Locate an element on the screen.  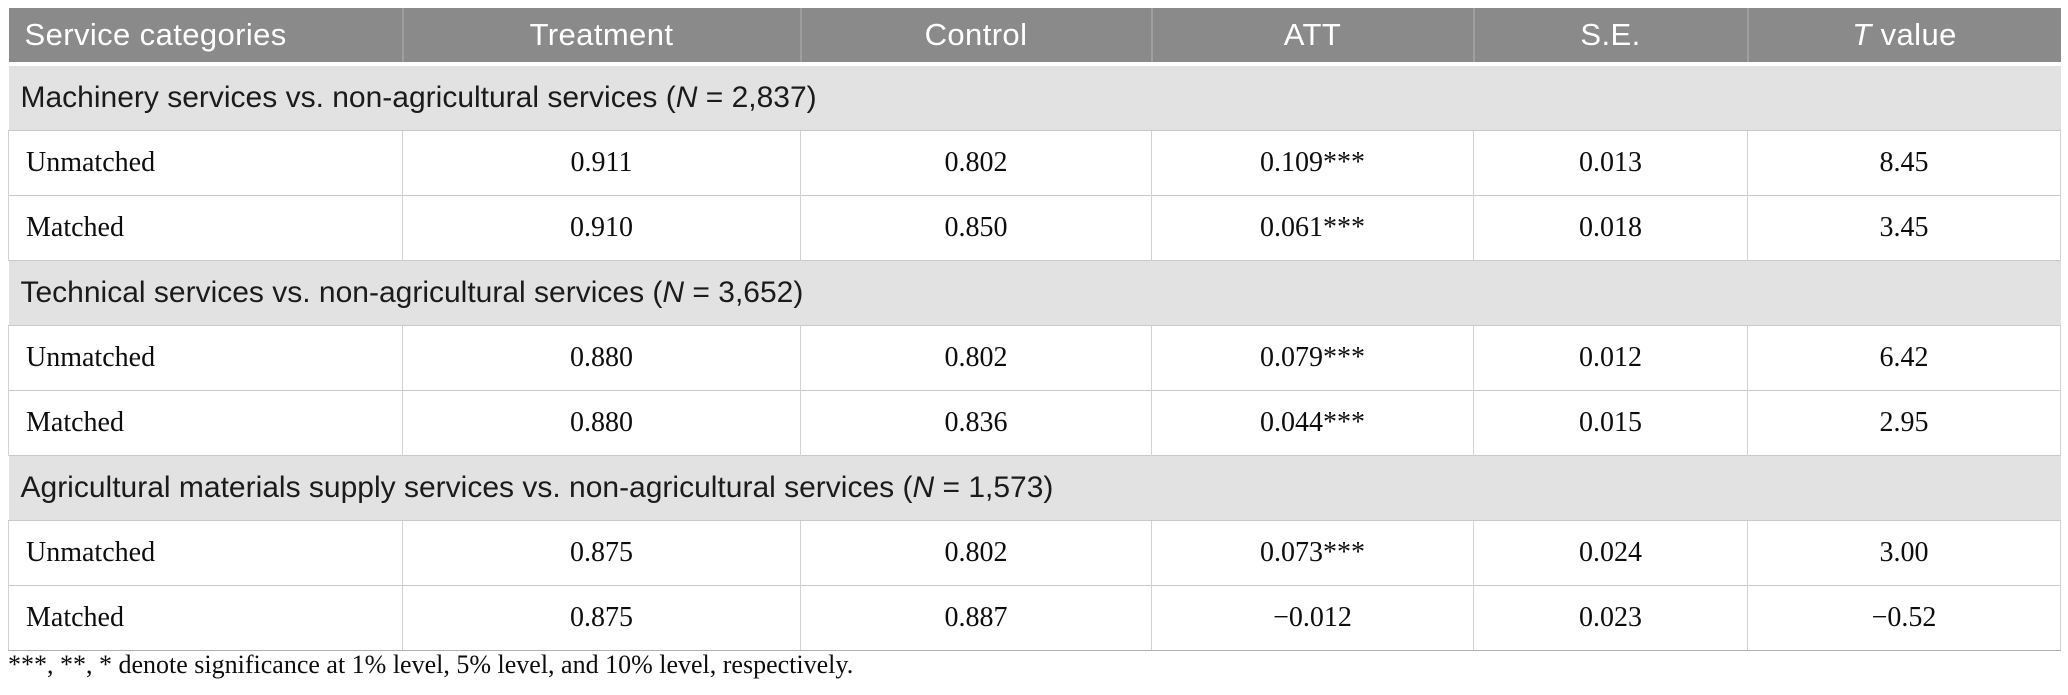
att-cell: −0.012 is located at coordinates (1312, 618).